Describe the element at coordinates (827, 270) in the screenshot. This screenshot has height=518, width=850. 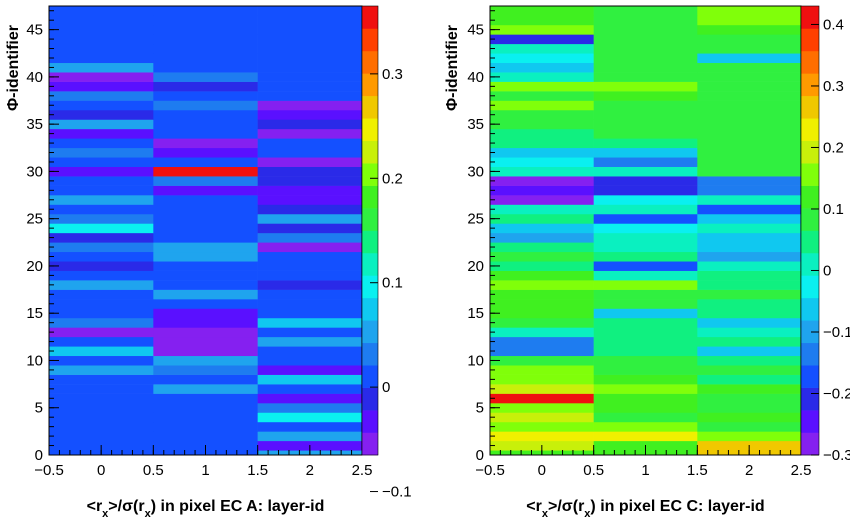
I see `color-scale-tick-label: 0` at that location.